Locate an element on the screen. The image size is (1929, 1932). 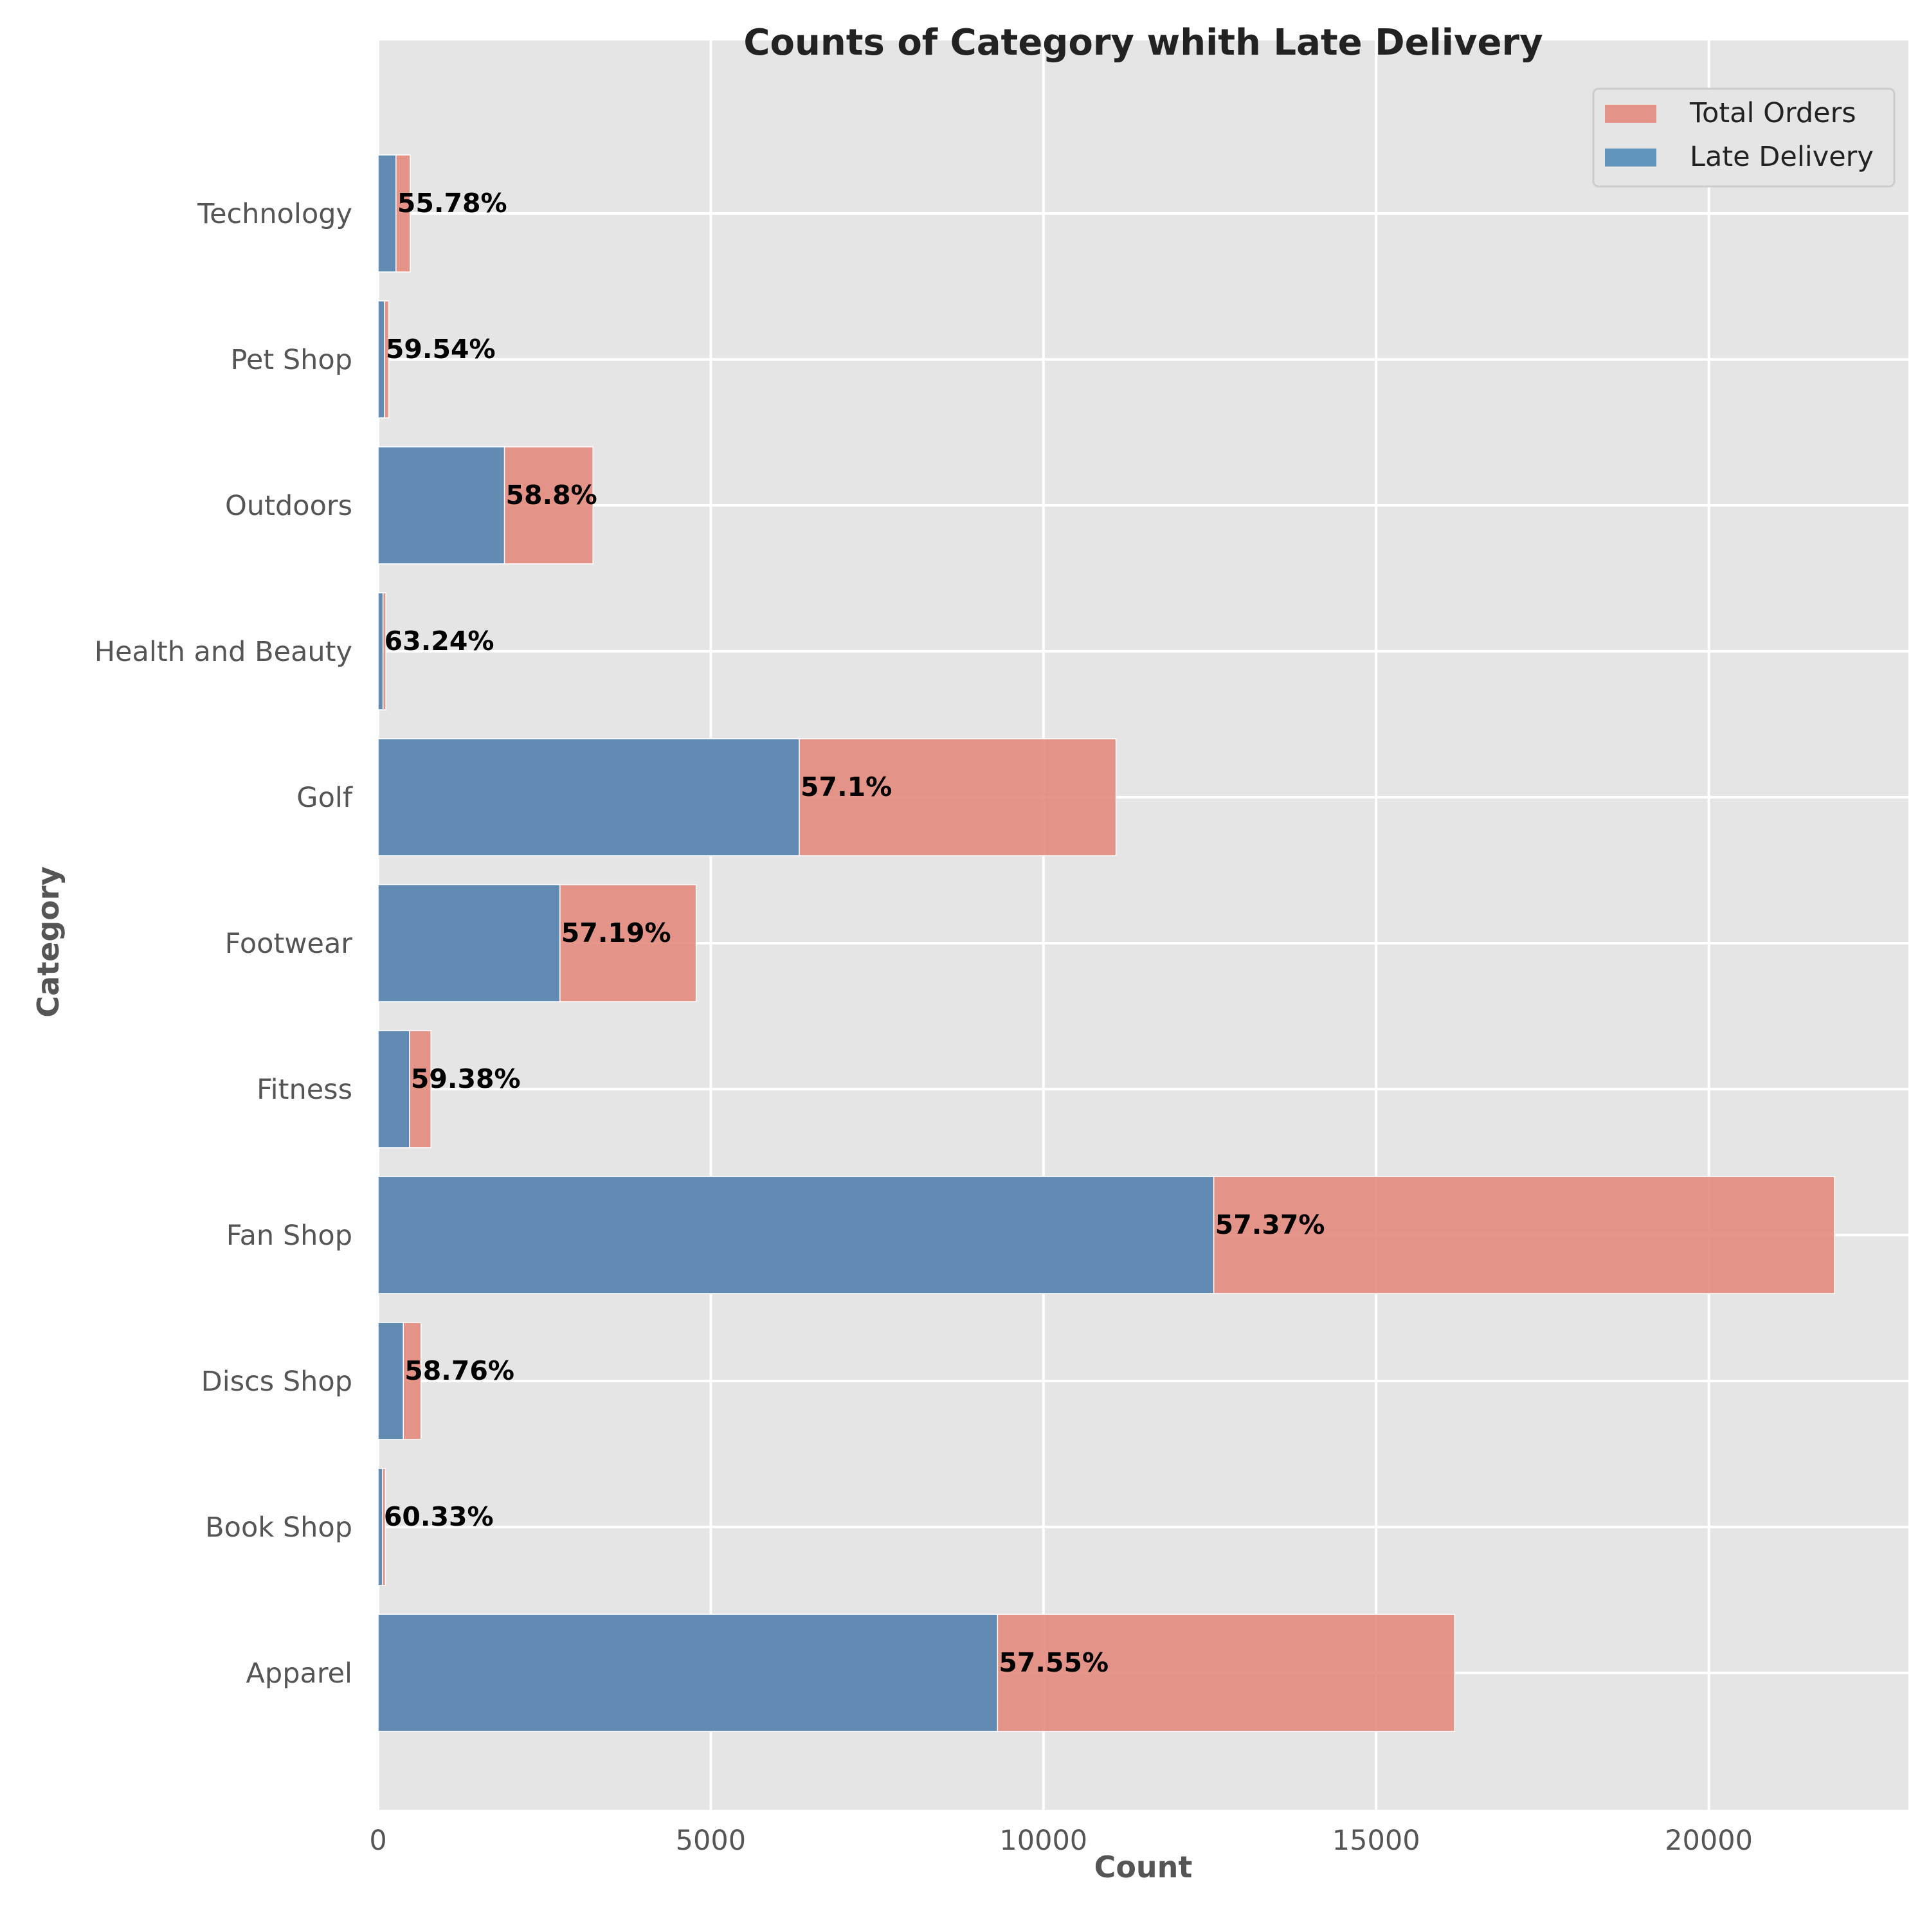
x-tick-label: 5000 is located at coordinates (711, 1841).